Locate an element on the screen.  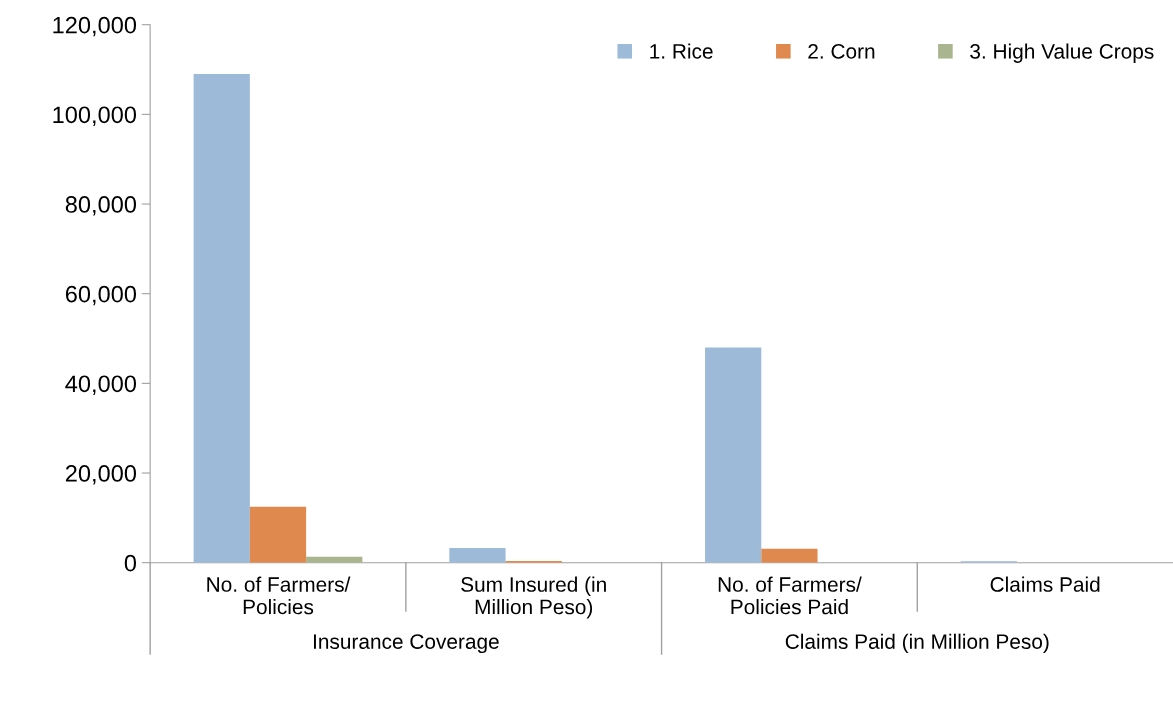
y-tick-label: 40,000 is located at coordinates (101, 385).